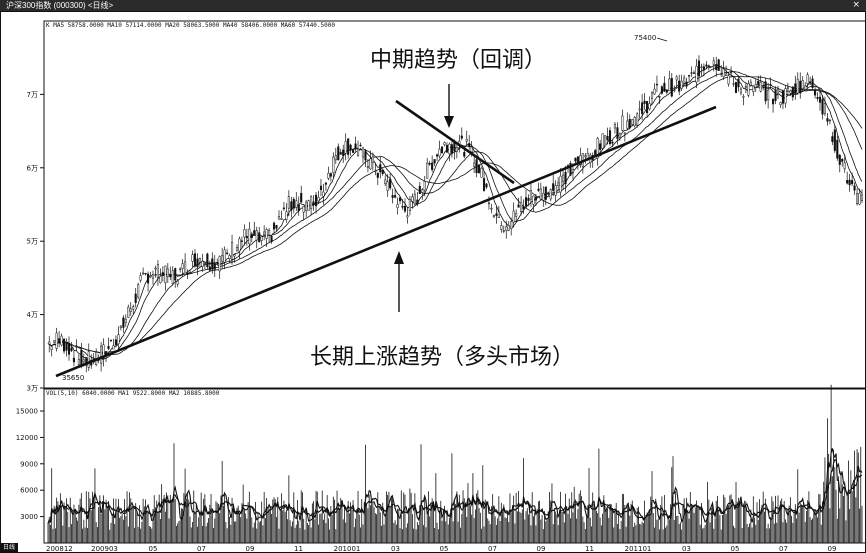  Describe the element at coordinates (9, 548) in the screenshot. I see `period-button: 日线` at that location.